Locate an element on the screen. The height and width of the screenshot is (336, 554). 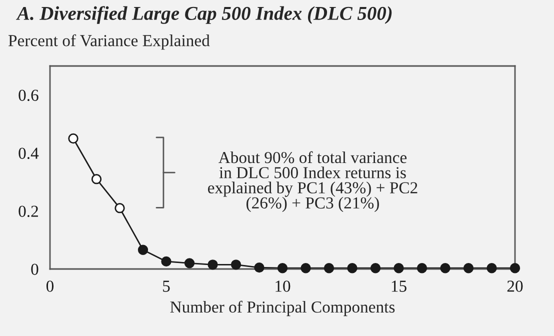
y-tick-label: 0.6 is located at coordinates (28, 96).